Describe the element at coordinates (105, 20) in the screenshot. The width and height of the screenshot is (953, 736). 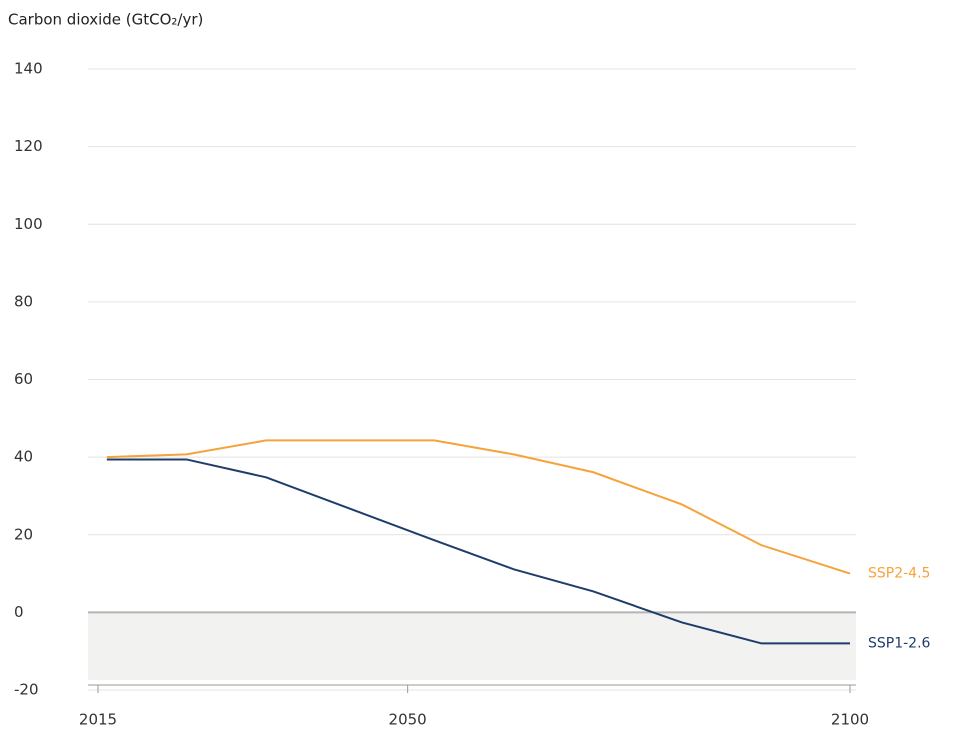
I see `chart-title: Carbon dioxide (GtCO₂/yr)` at that location.